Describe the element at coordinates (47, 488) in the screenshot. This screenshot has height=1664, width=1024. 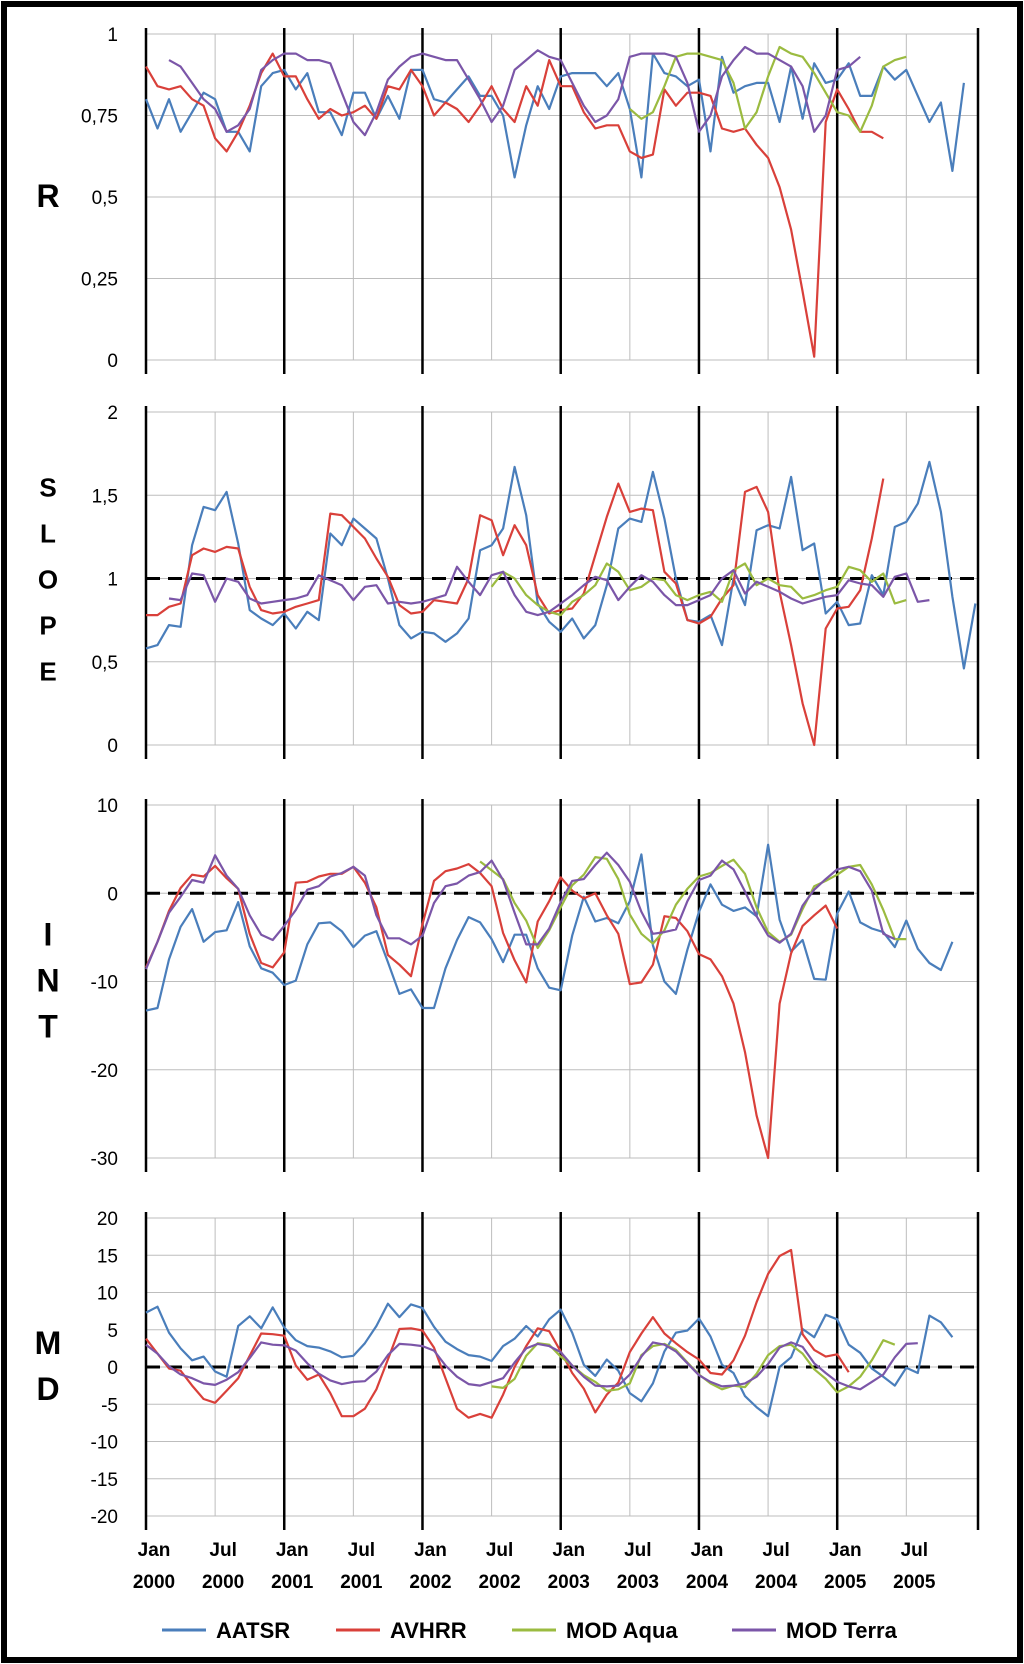
I see `panel-label-letter: S` at that location.